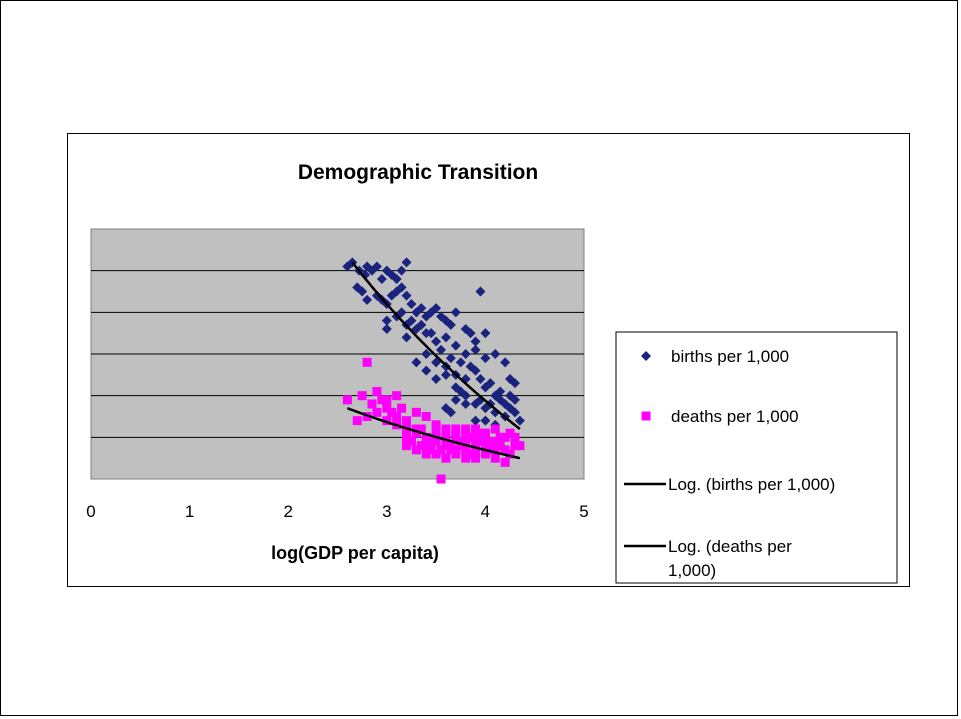  Describe the element at coordinates (646, 416) in the screenshot. I see `legend-square-icon` at that location.